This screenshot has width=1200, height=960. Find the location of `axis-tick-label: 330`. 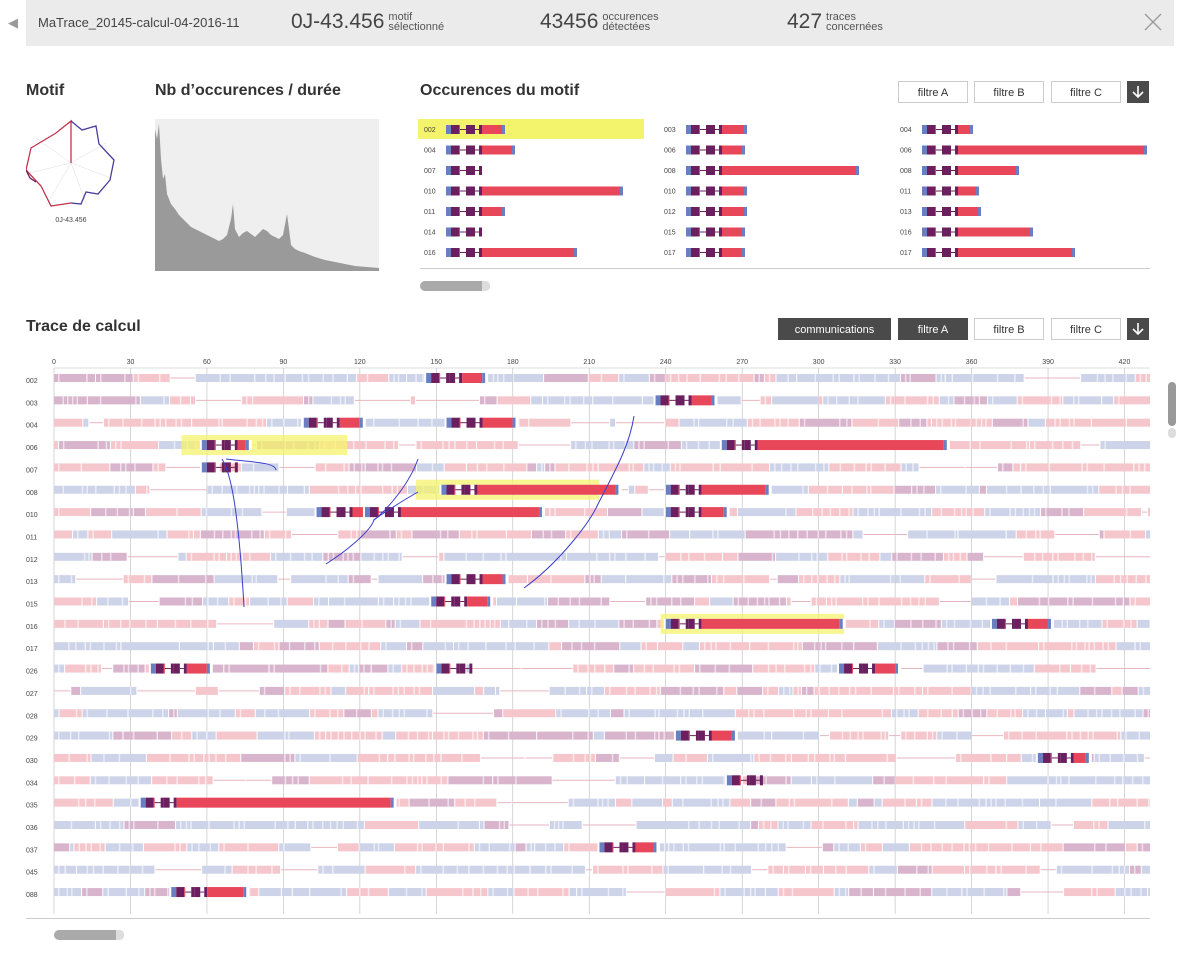

axis-tick-label: 330 is located at coordinates (895, 362).